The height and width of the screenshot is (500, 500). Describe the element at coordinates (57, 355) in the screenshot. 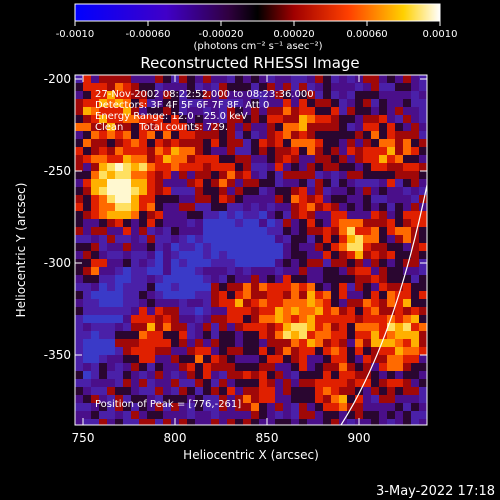

I see `y-tick-label: -350` at that location.